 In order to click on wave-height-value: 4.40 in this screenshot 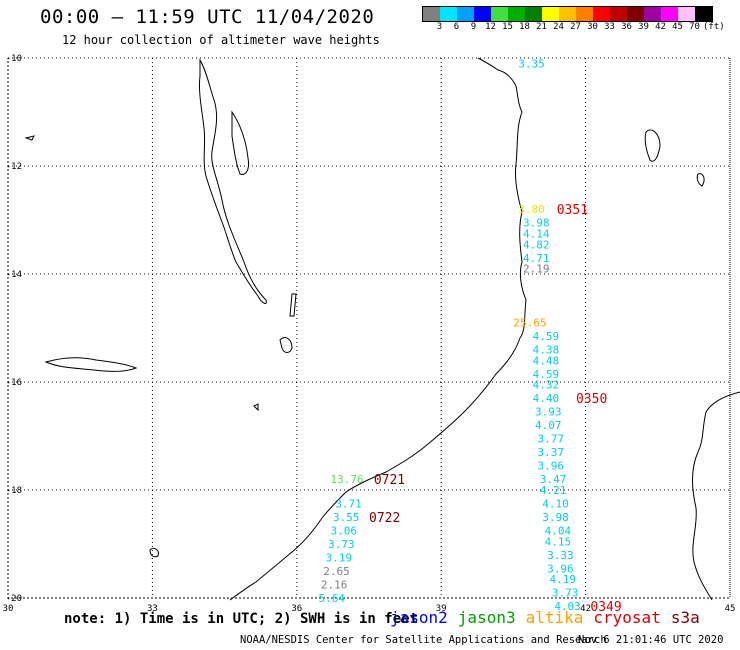, I will do `click(546, 398)`.